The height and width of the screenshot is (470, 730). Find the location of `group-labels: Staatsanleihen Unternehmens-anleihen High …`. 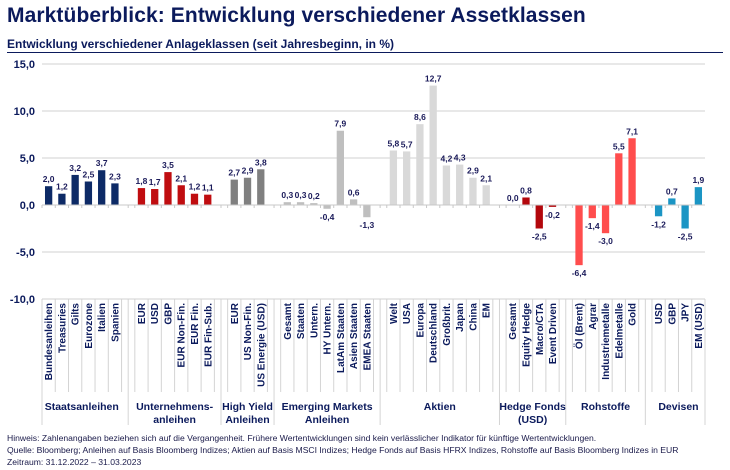

group-labels: Staatsanleihen Unternehmens-anleihen High … is located at coordinates (372, 413).